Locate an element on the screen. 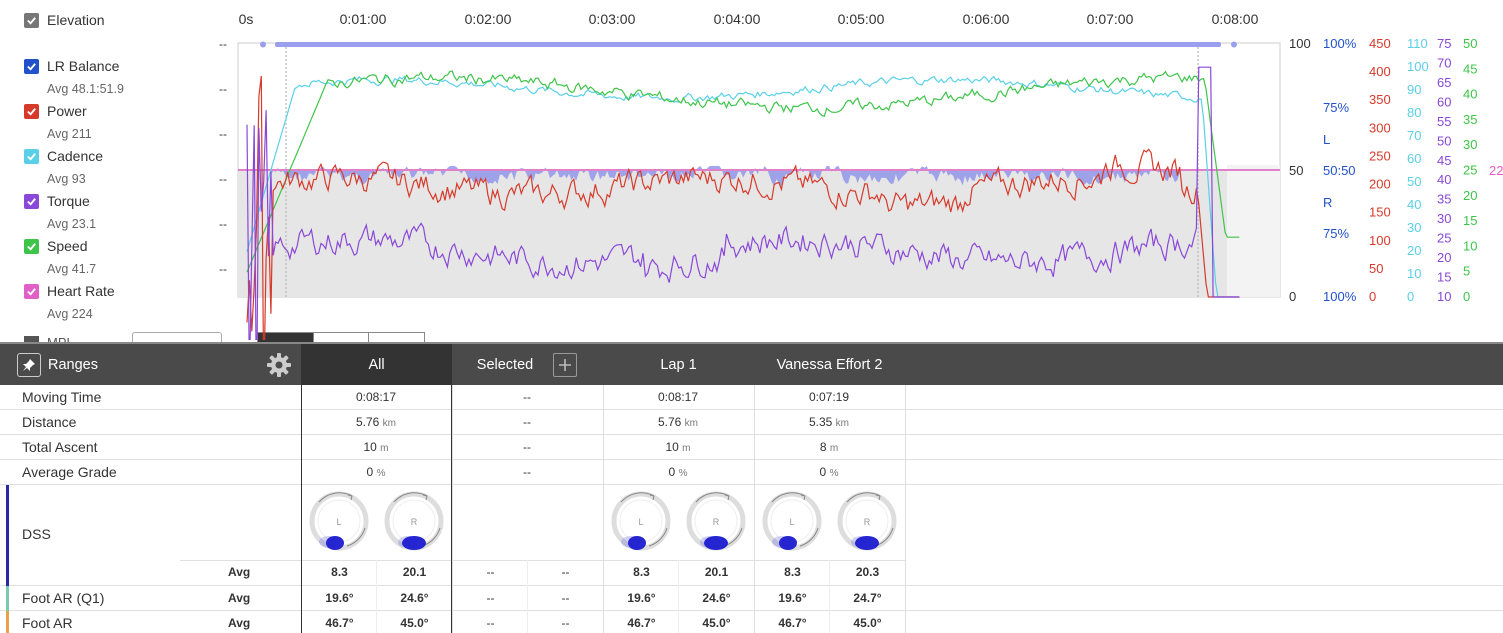  legend-item-cadence: Cadence is located at coordinates (63, 156).